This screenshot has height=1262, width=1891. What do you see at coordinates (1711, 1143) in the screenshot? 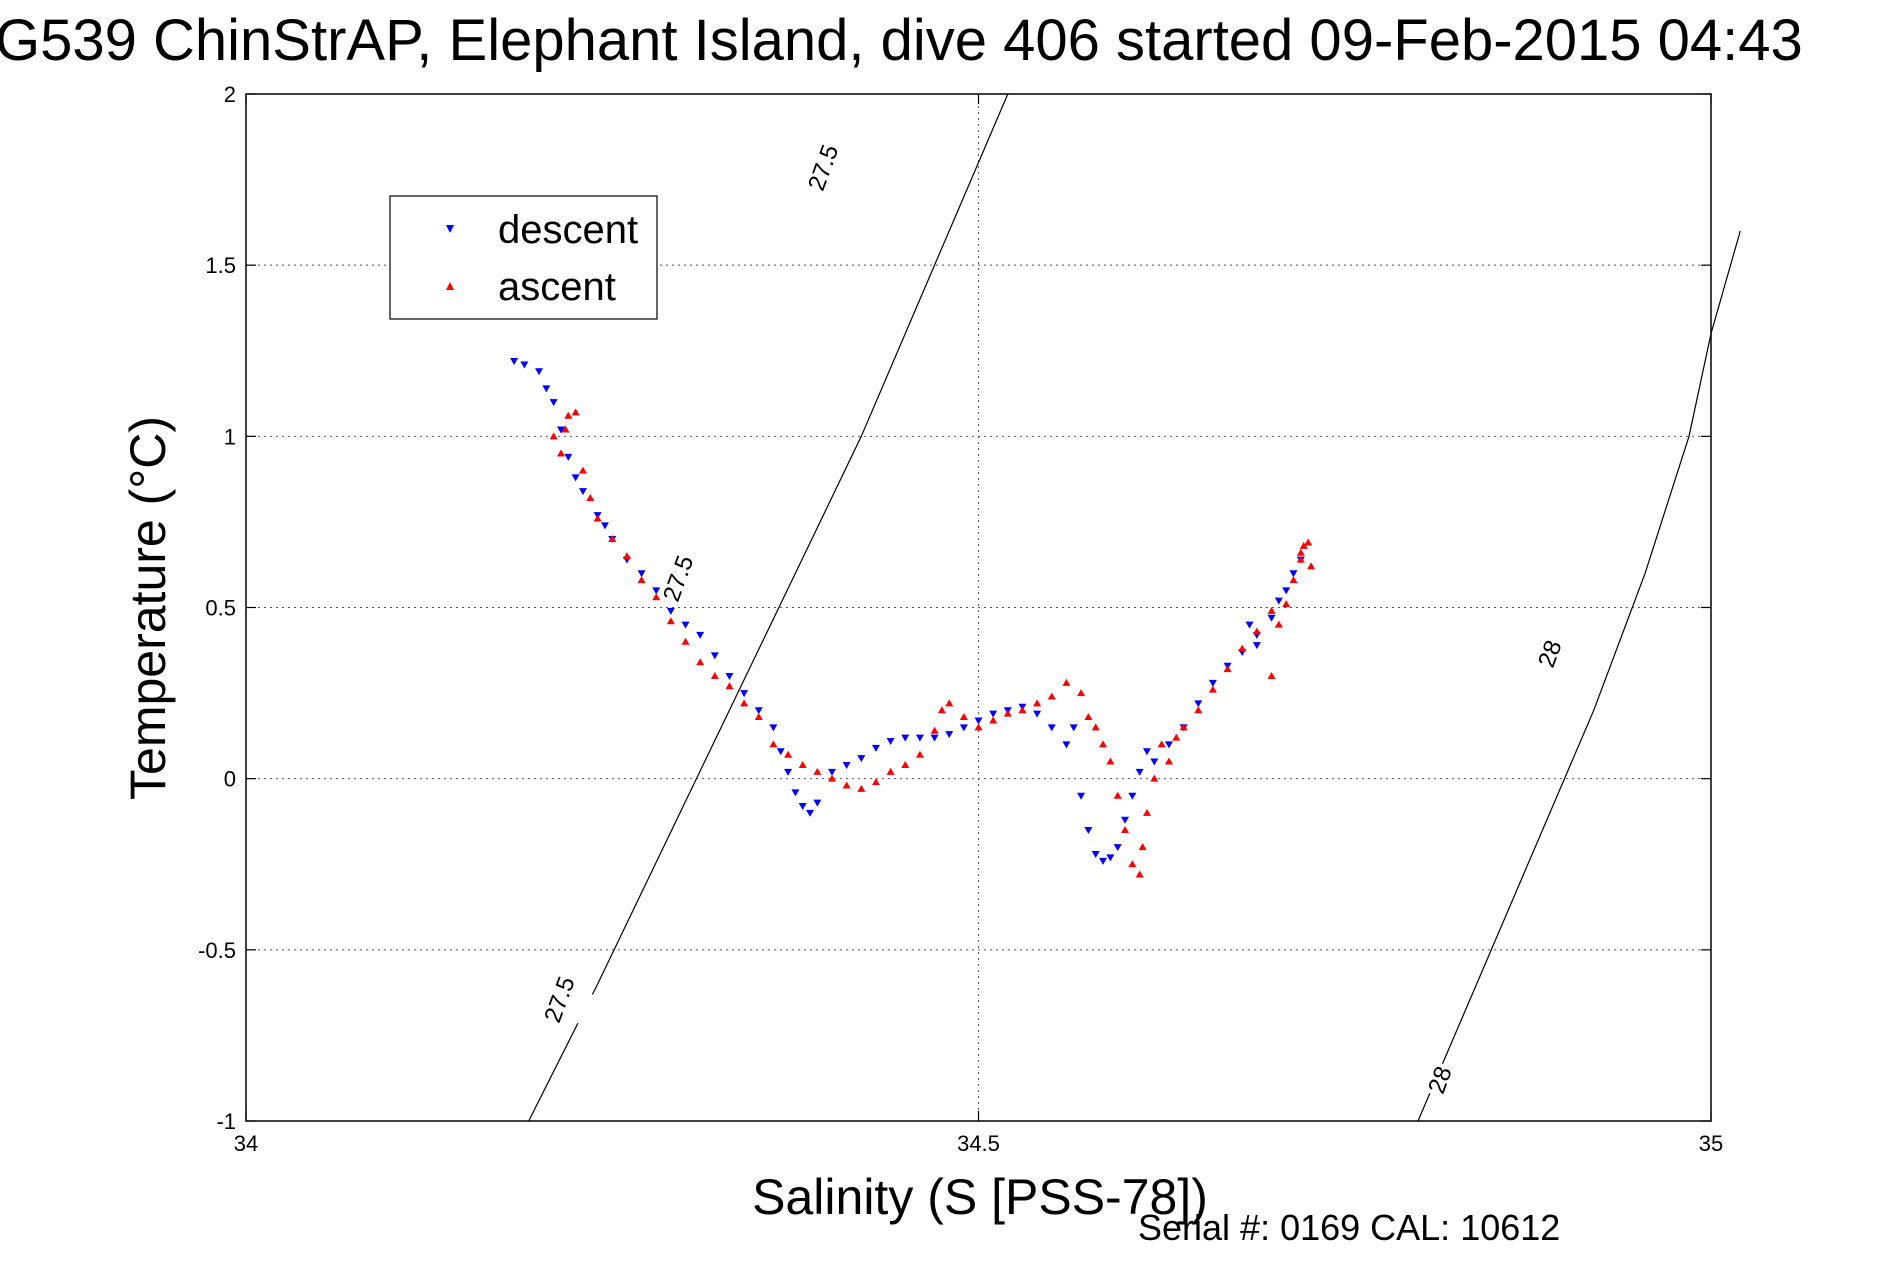
I see `x-tick-label: 35` at bounding box center [1711, 1143].